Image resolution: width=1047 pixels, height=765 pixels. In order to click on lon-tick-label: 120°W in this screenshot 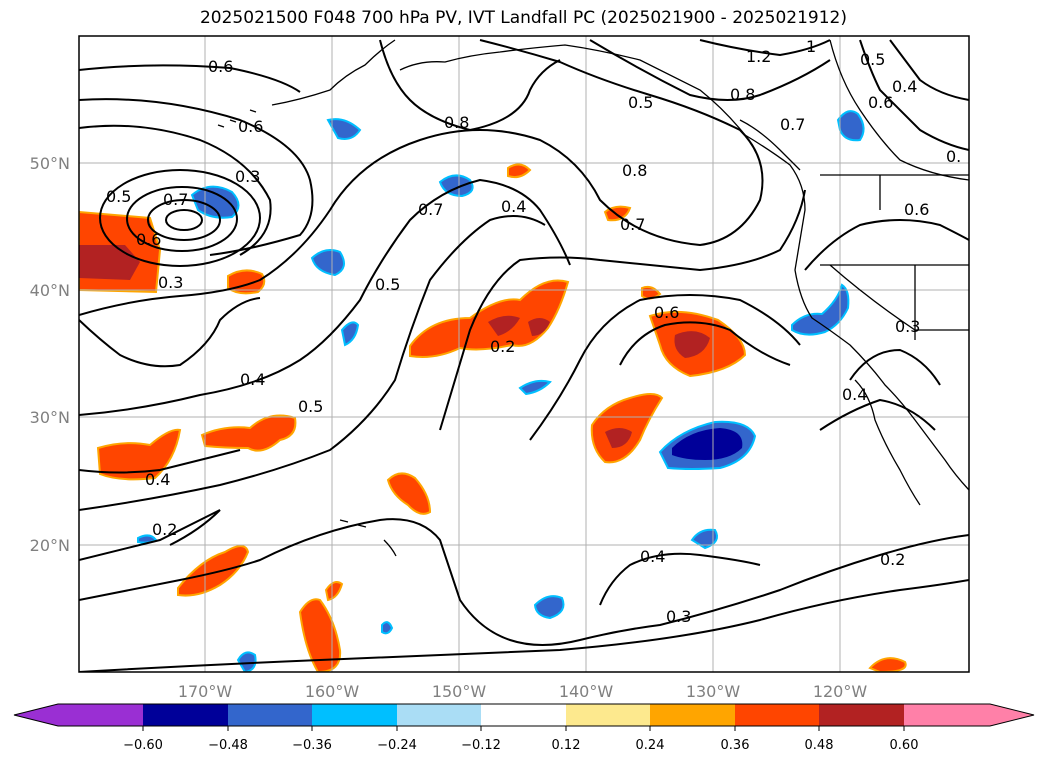, I will do `click(840, 691)`.